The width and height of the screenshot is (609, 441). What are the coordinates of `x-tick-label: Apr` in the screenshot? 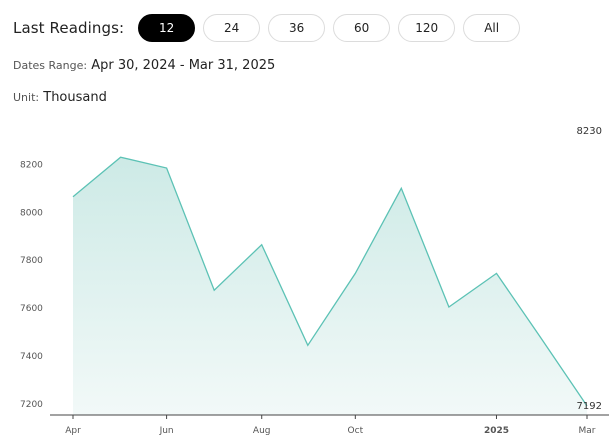 It's located at (73, 431).